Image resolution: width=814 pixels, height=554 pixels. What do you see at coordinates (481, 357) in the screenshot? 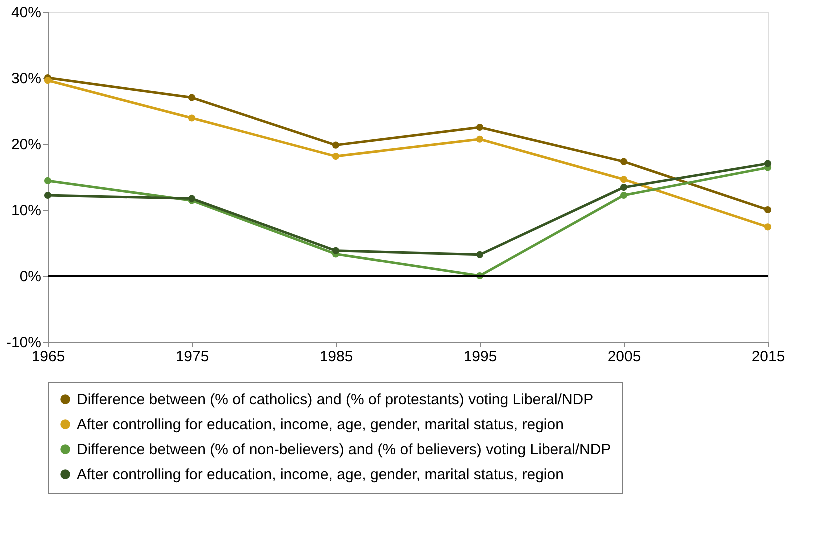
I see `x-tick-label: 1995` at bounding box center [481, 357].